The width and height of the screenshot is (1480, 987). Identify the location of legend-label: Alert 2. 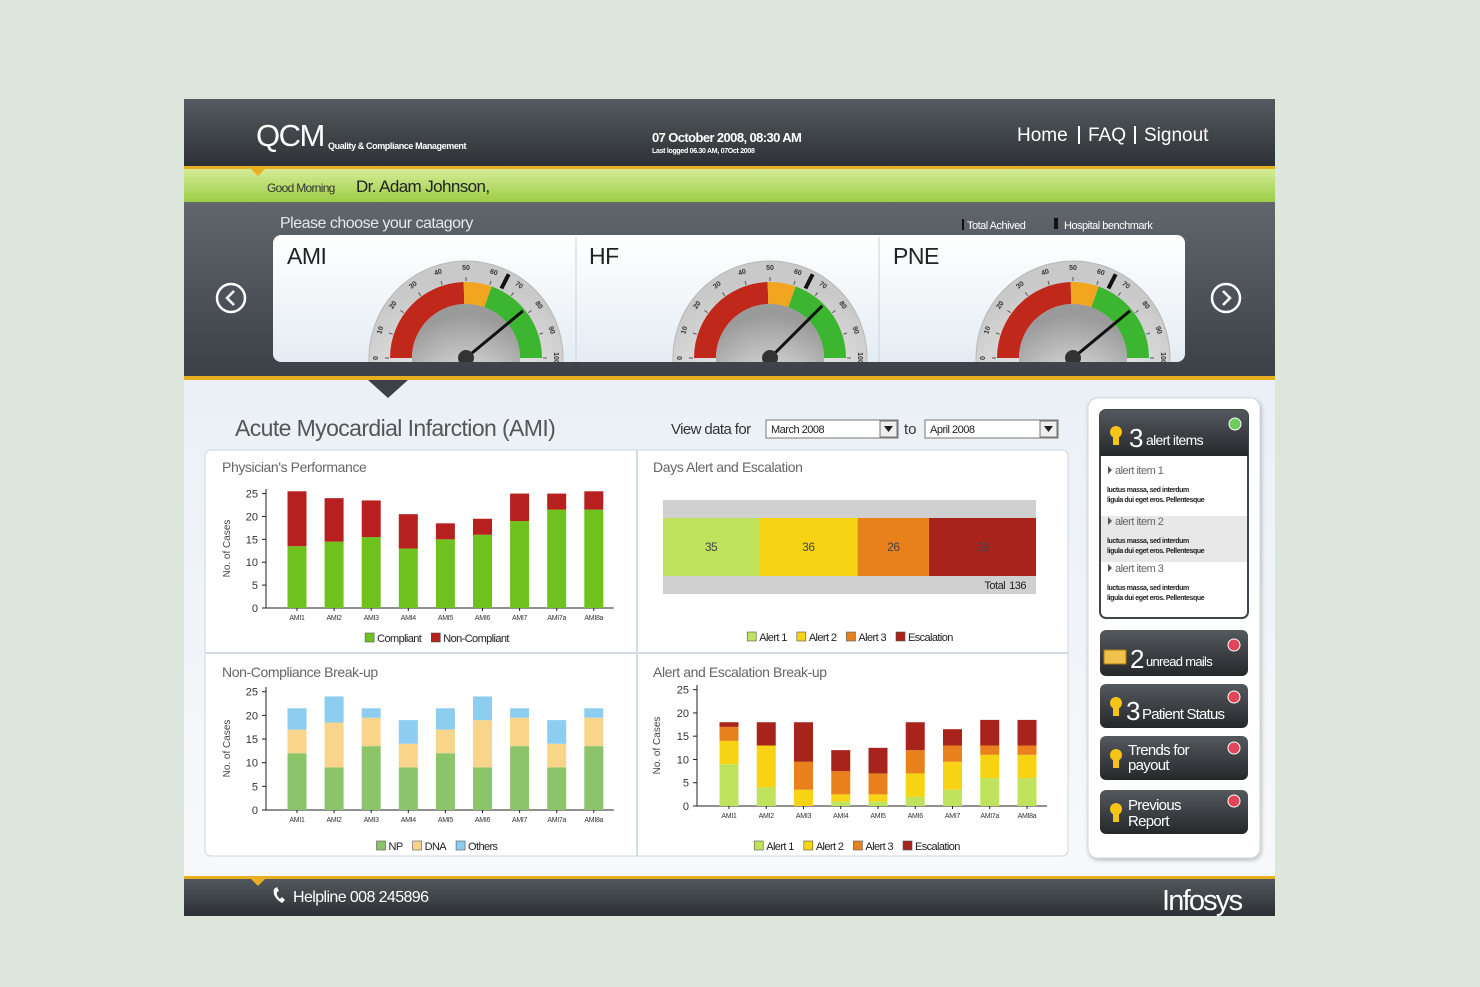
(830, 847).